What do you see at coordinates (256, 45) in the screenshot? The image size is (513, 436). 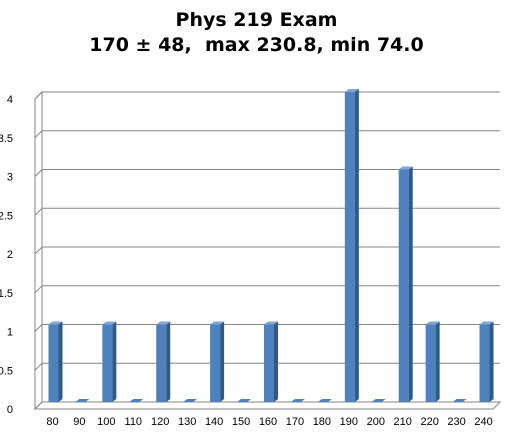 I see `chart-subtitle: 170 ± 48, max 230.8, min 74.0` at bounding box center [256, 45].